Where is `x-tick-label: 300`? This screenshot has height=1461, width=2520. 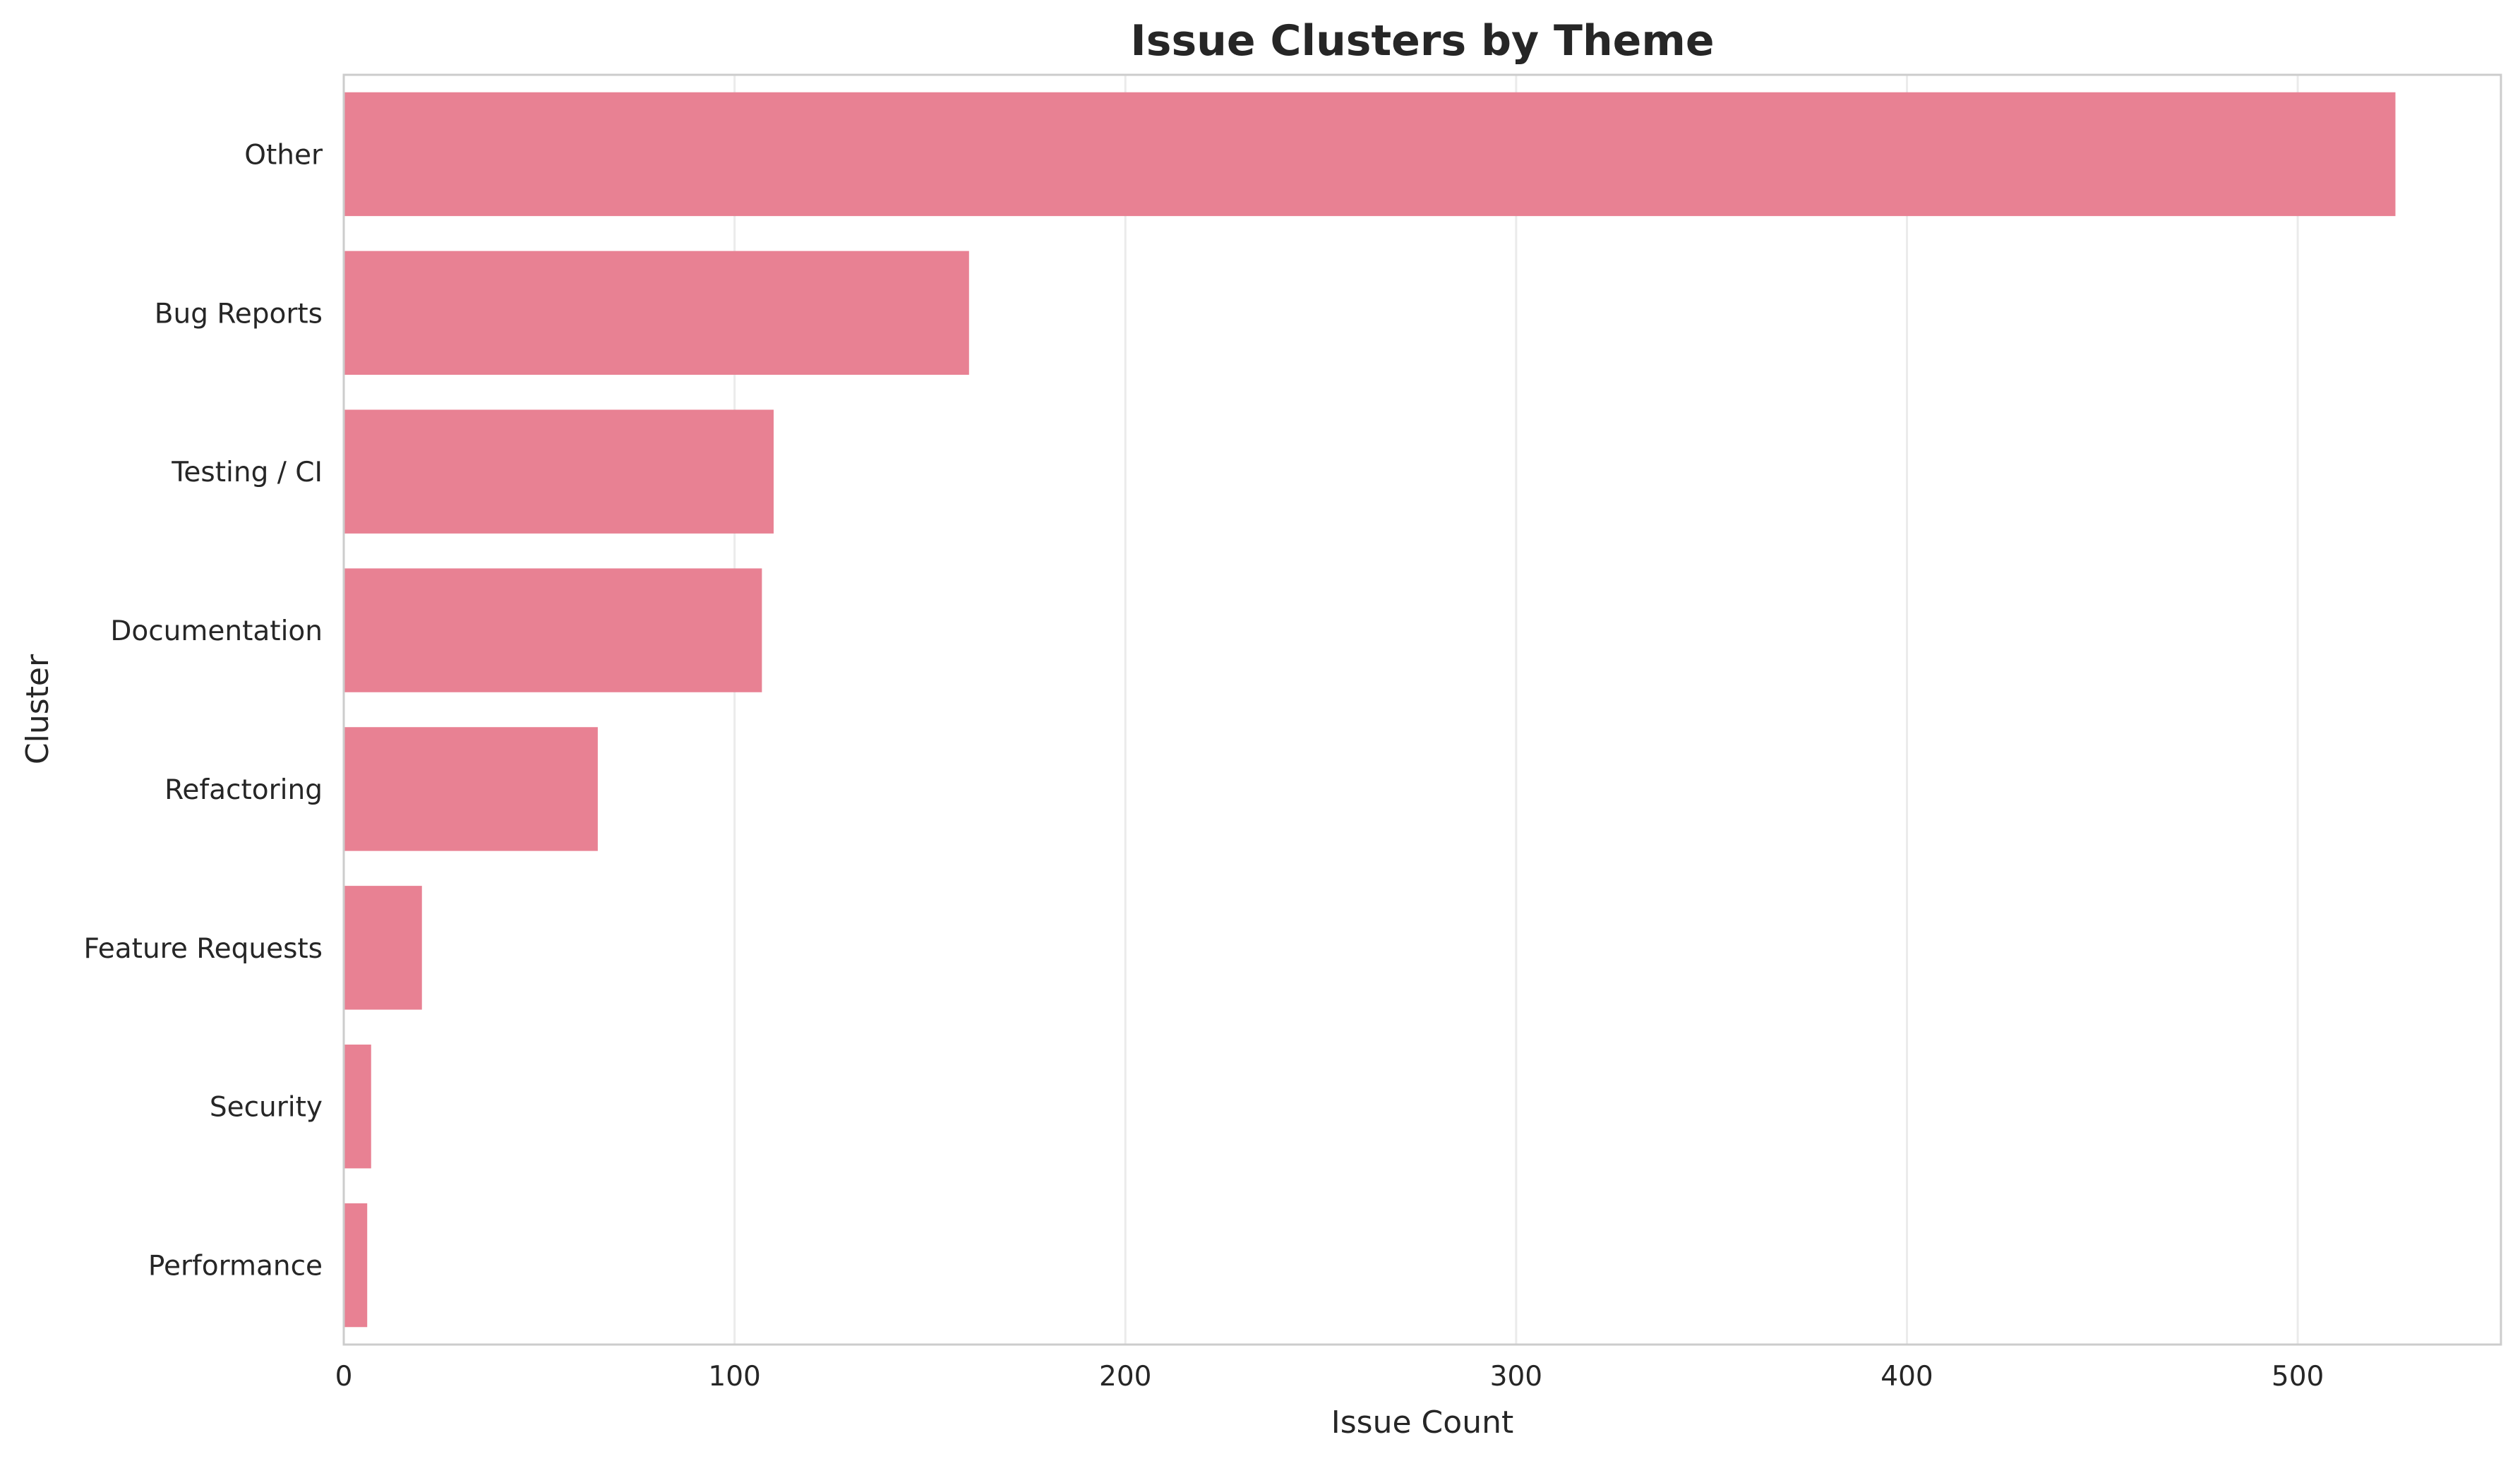 x-tick-label: 300 is located at coordinates (1516, 1377).